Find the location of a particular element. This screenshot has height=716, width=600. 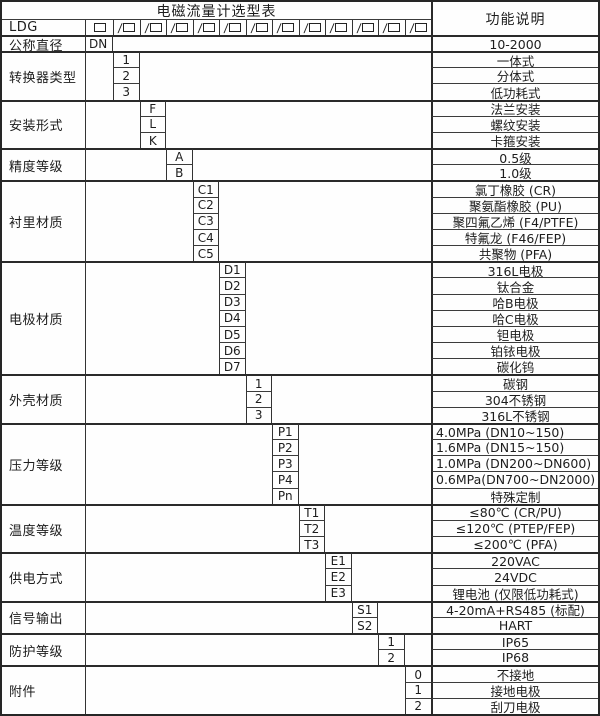

category-label: 压力等级 is located at coordinates (44, 463).